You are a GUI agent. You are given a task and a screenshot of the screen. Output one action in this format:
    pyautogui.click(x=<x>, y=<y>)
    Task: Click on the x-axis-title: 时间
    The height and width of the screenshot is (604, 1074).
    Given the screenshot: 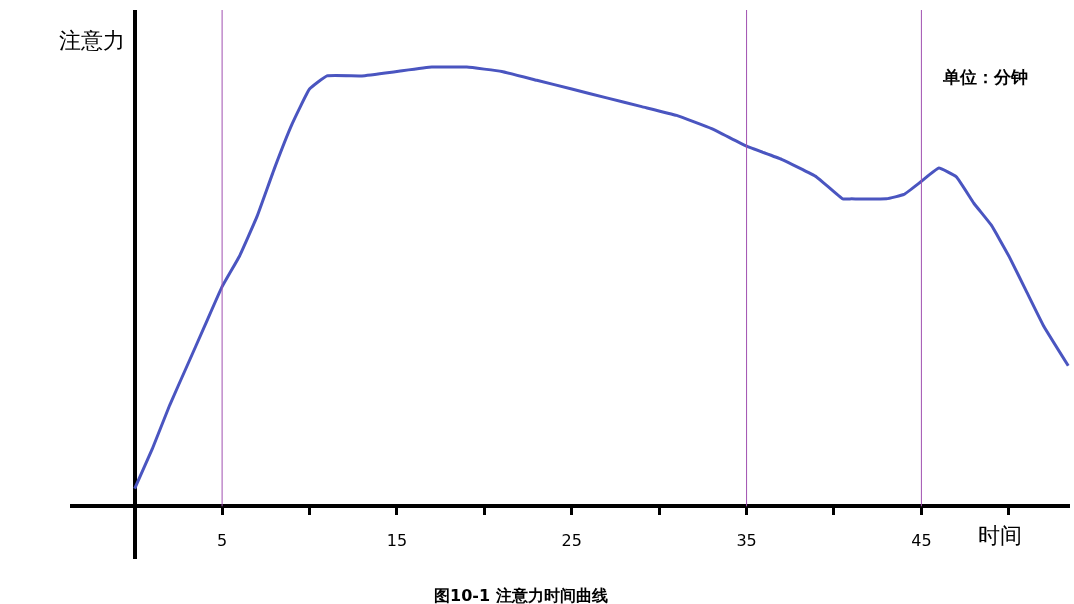 What is the action you would take?
    pyautogui.click(x=1000, y=535)
    